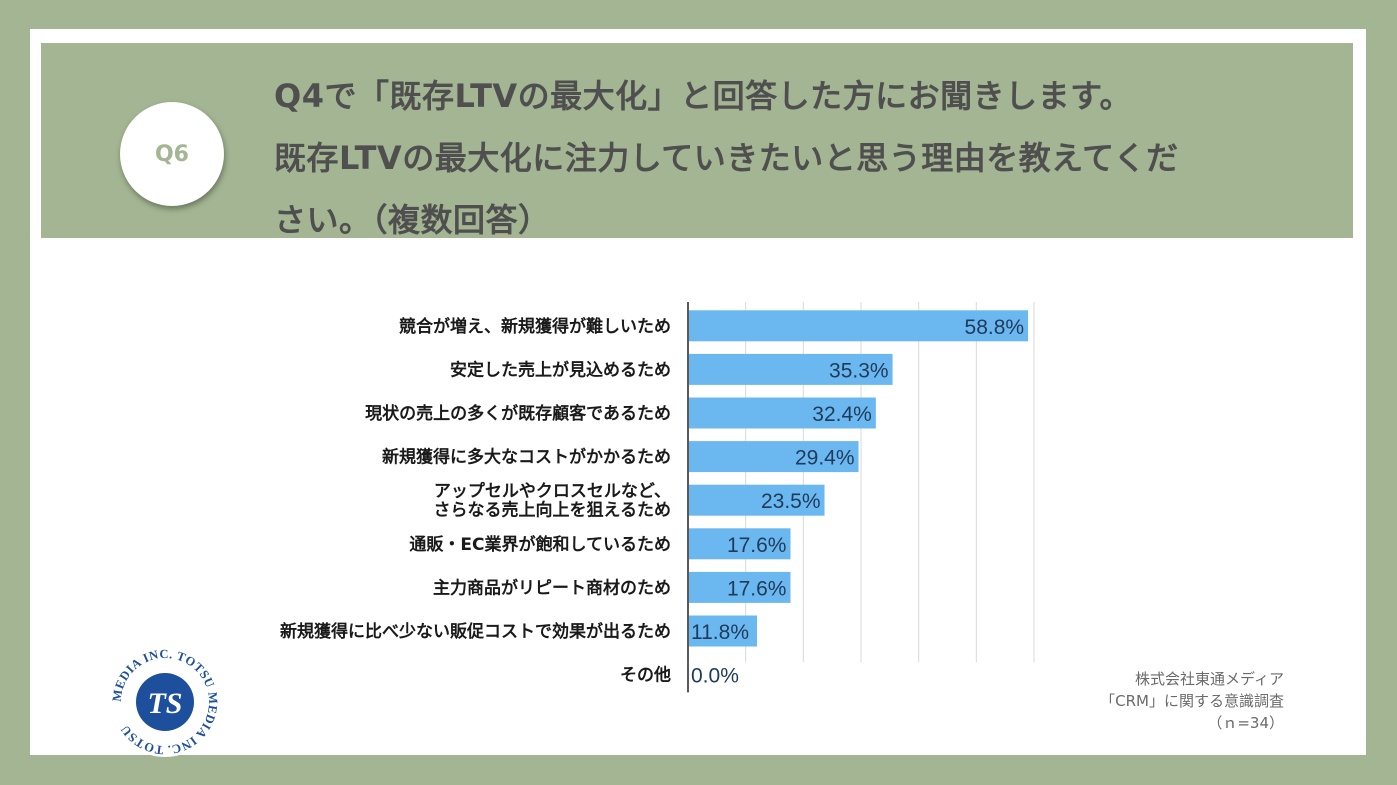 The image size is (1397, 785). I want to click on value-label: 0.0%, so click(715, 676).